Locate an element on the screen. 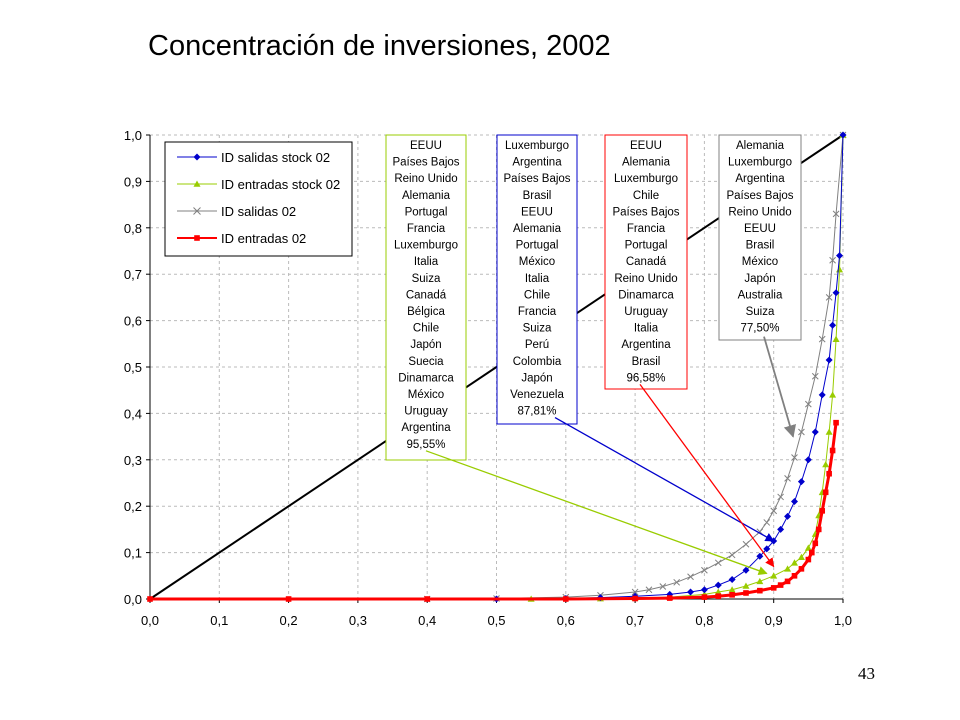 The width and height of the screenshot is (960, 720). x-tick-label: 0,7 is located at coordinates (635, 620).